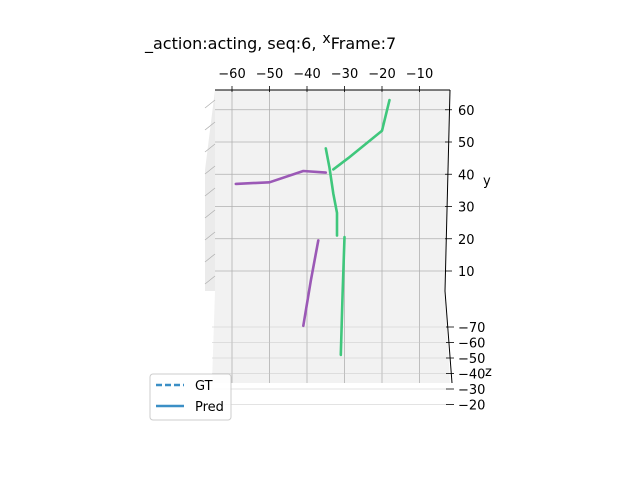  Describe the element at coordinates (487, 181) in the screenshot. I see `y-axis-label: y` at that location.